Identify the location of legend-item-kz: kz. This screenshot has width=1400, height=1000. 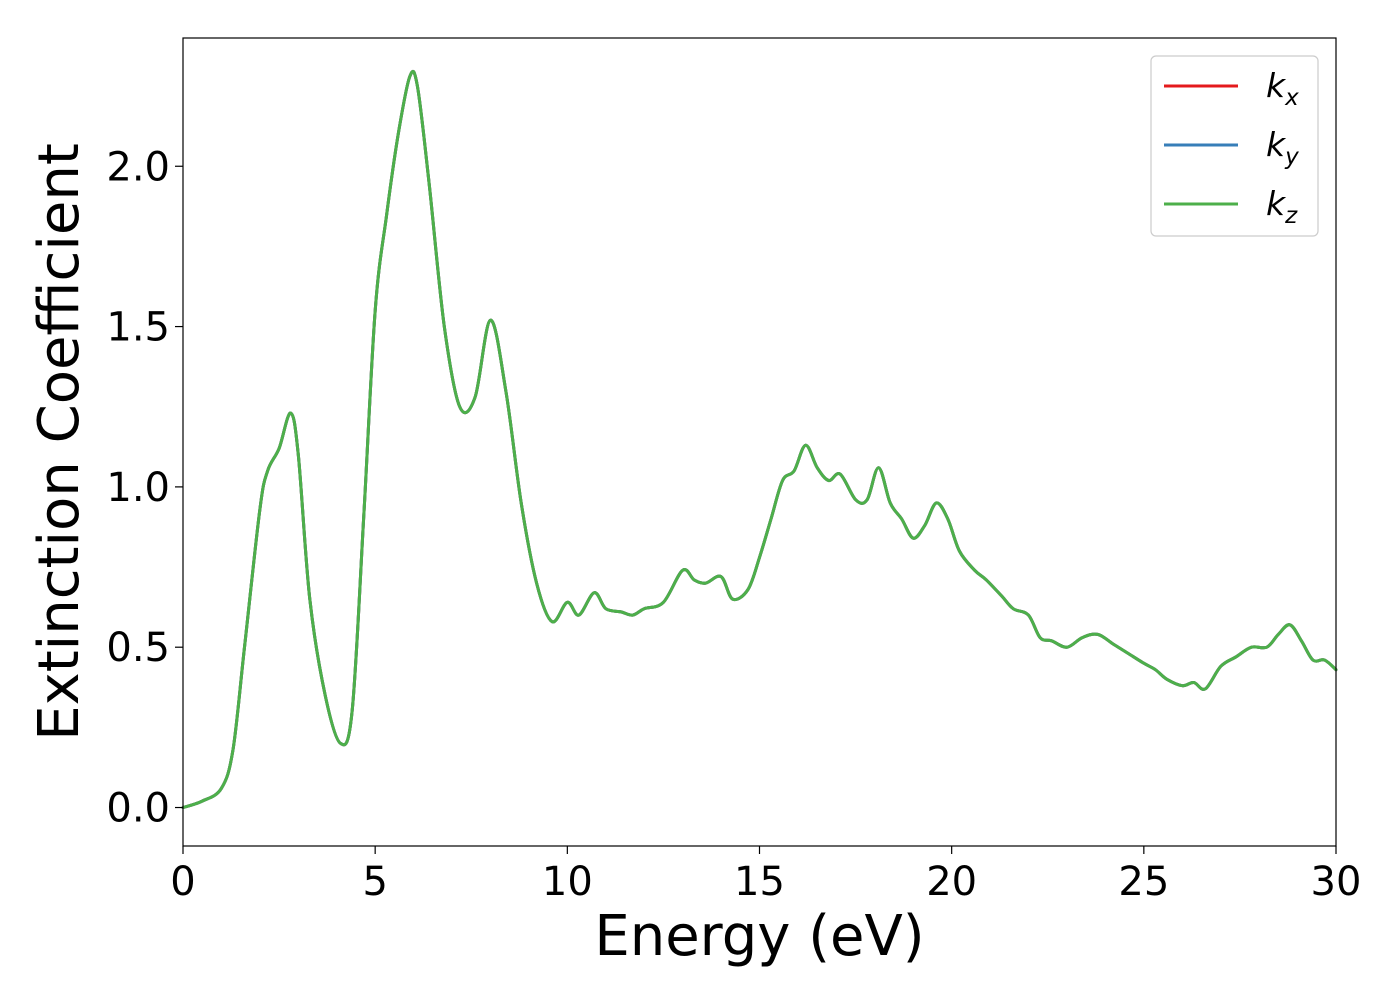
(1231, 206).